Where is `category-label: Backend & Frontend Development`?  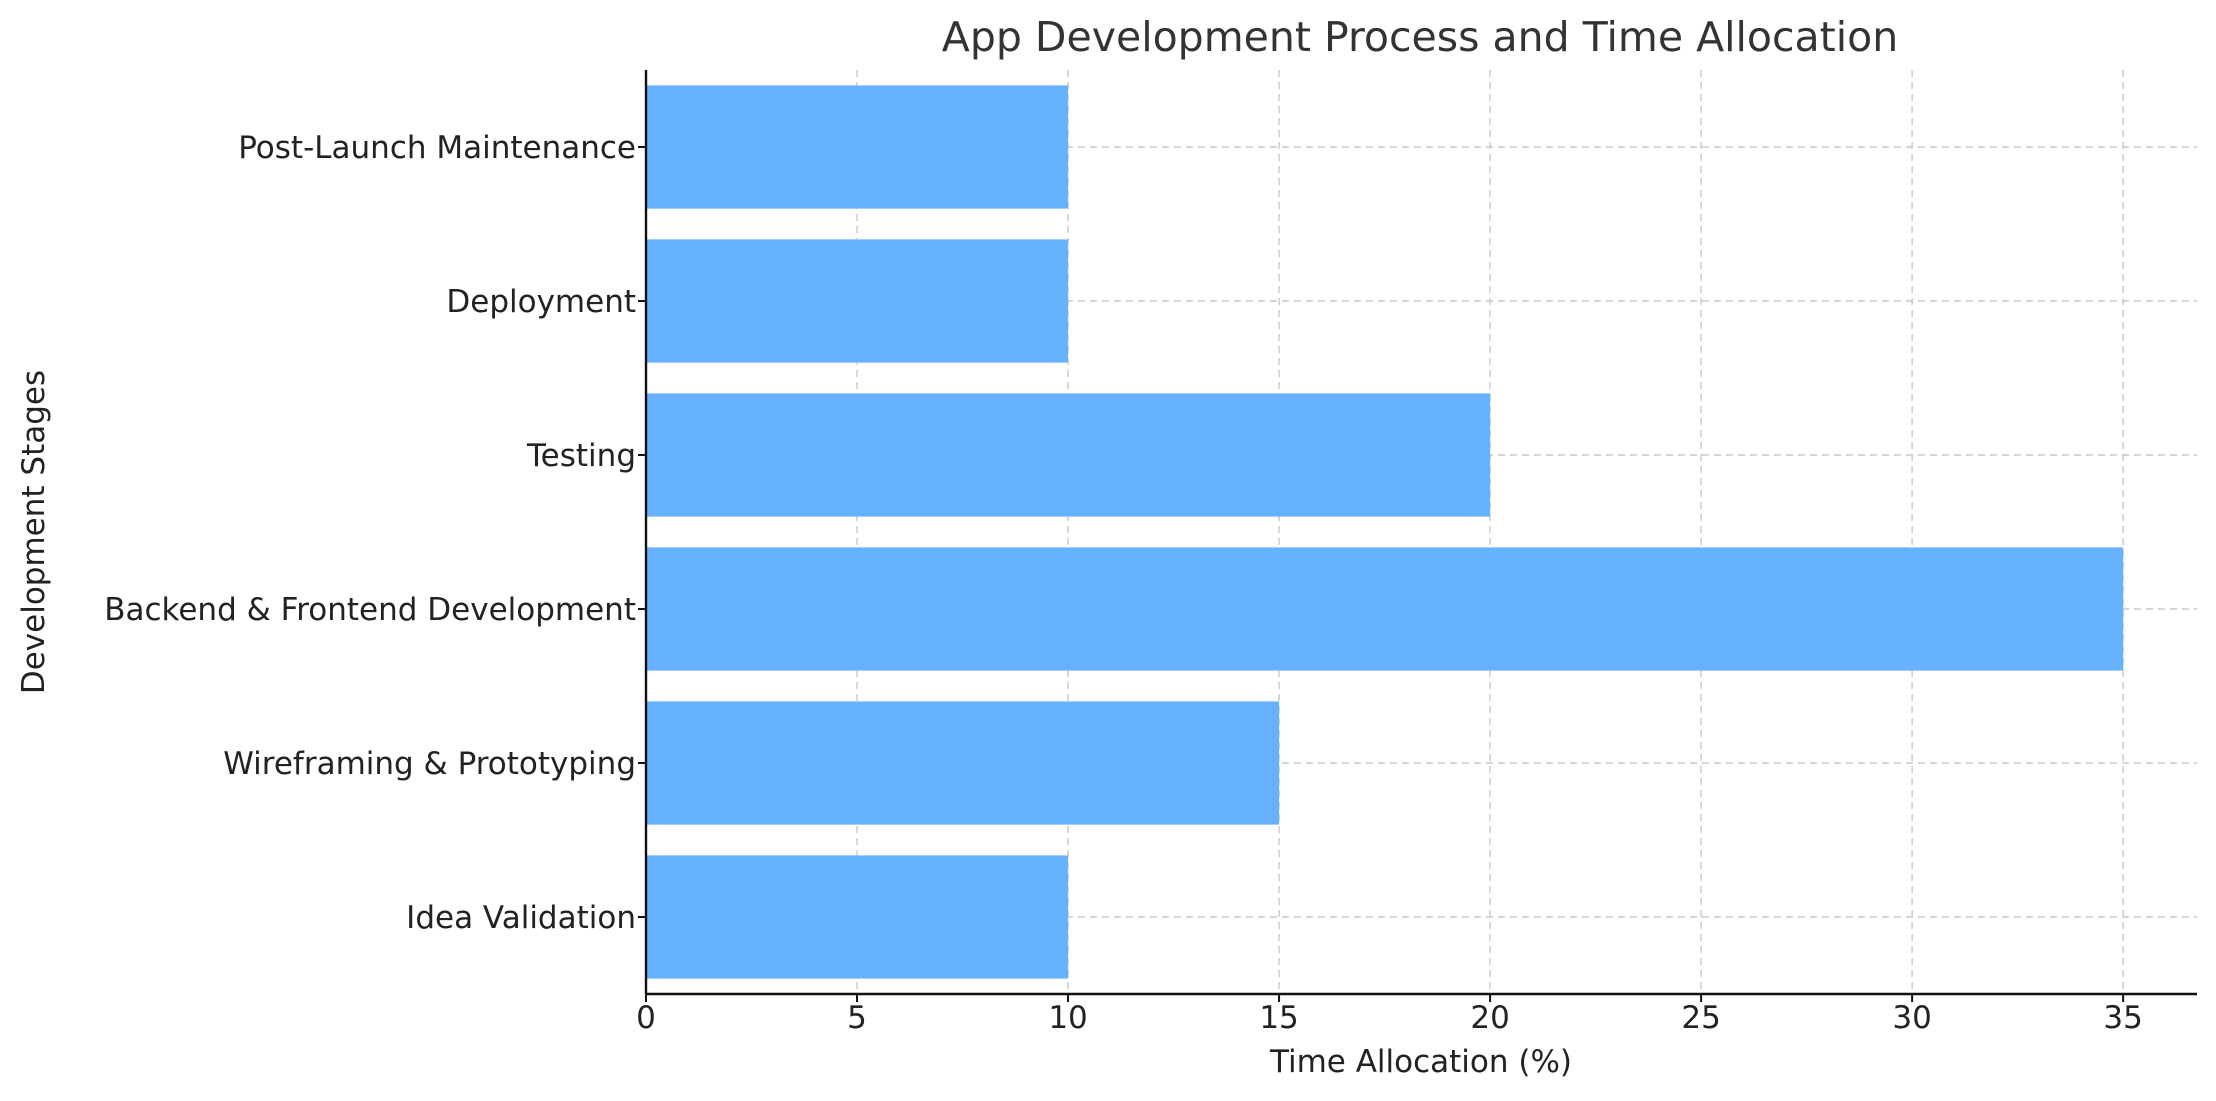 category-label: Backend & Frontend Development is located at coordinates (370, 610).